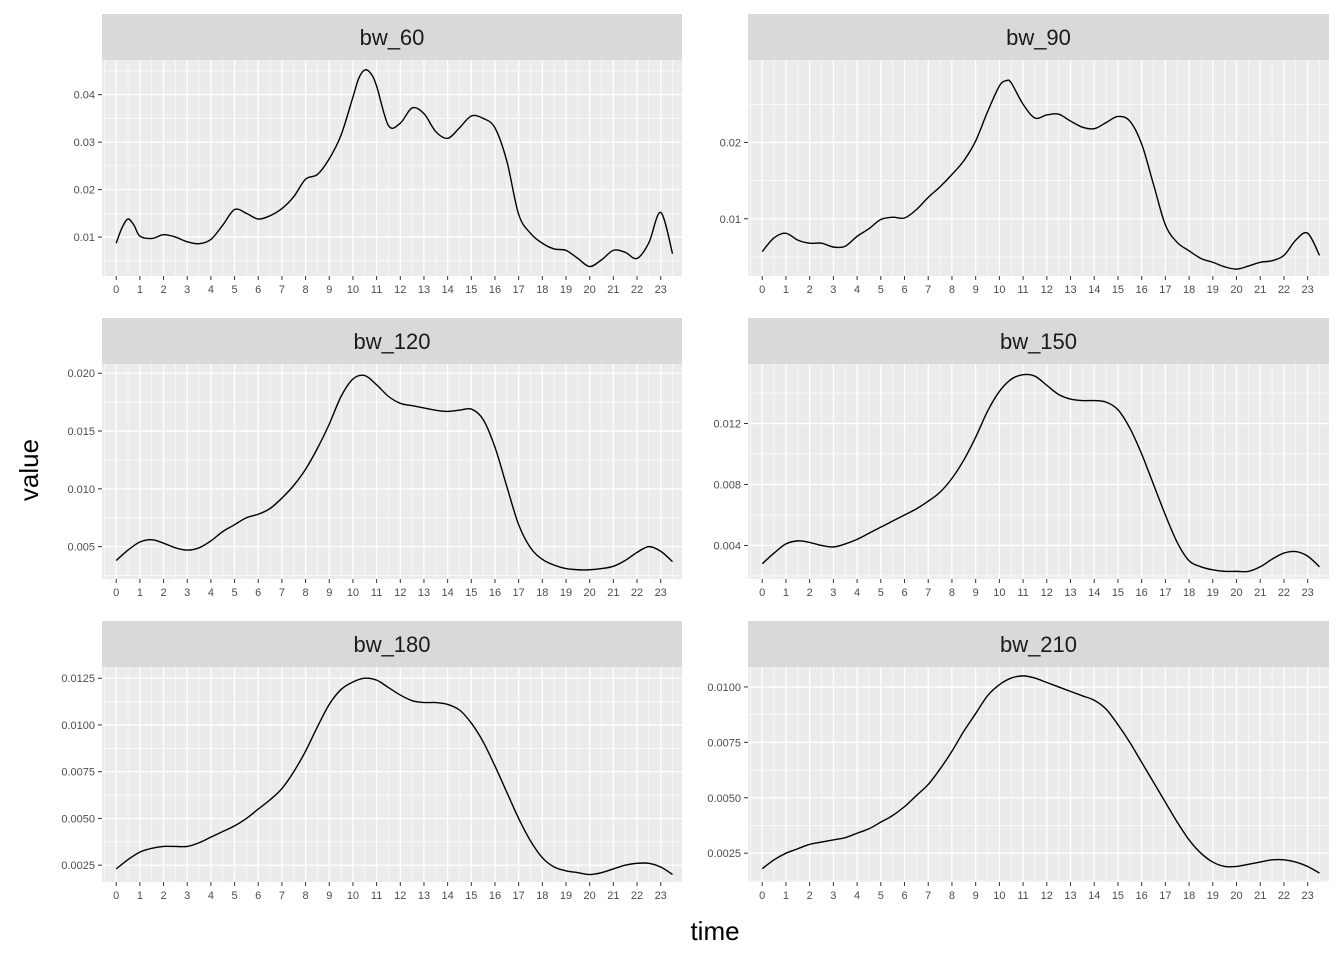  What do you see at coordinates (1038, 644) in the screenshot?
I see `facet-title: bw_210` at bounding box center [1038, 644].